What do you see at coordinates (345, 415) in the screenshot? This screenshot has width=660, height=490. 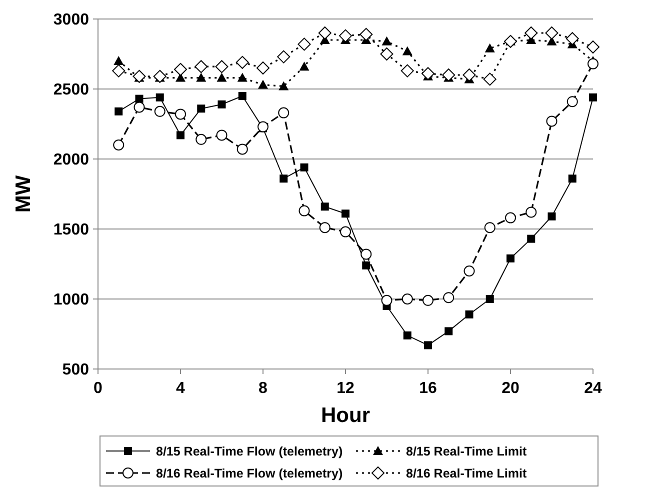 I see `x-axis-title: Hour` at bounding box center [345, 415].